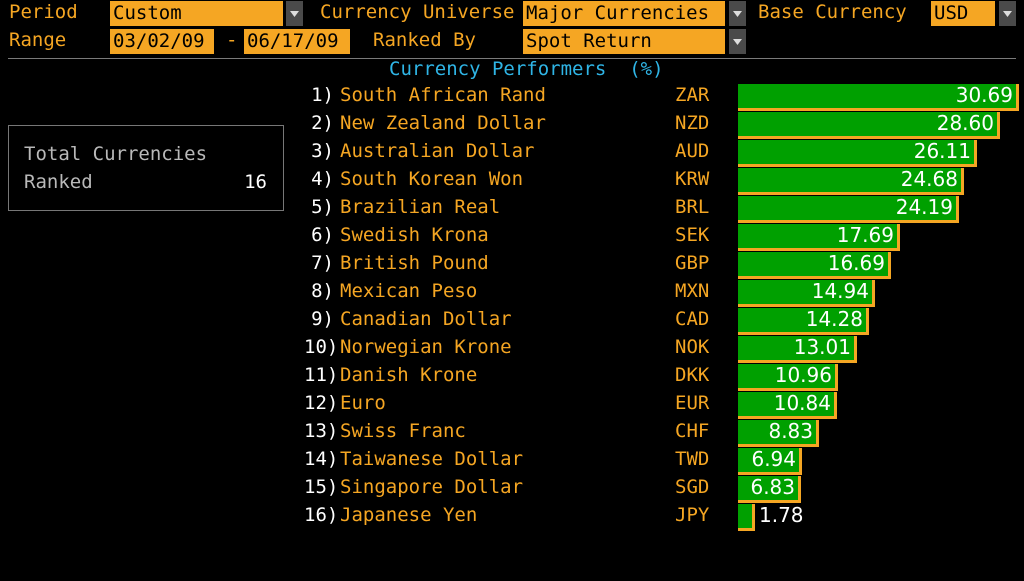 The height and width of the screenshot is (581, 1024). I want to click on base-currency-dropdown-button, so click(1007, 13).